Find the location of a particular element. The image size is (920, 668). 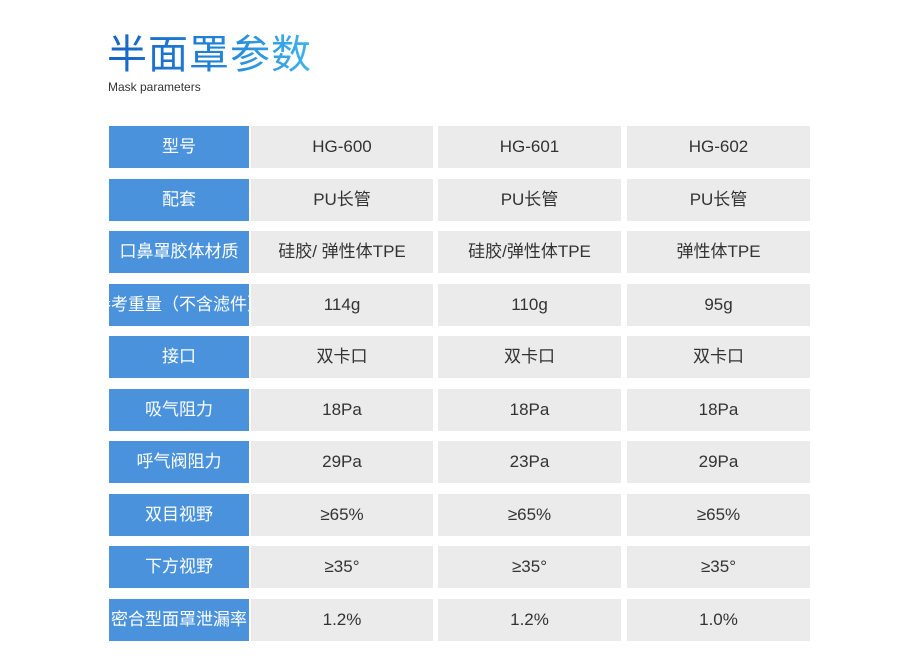

cell-value: 硅胶/ 弹性体TPE is located at coordinates (342, 252).